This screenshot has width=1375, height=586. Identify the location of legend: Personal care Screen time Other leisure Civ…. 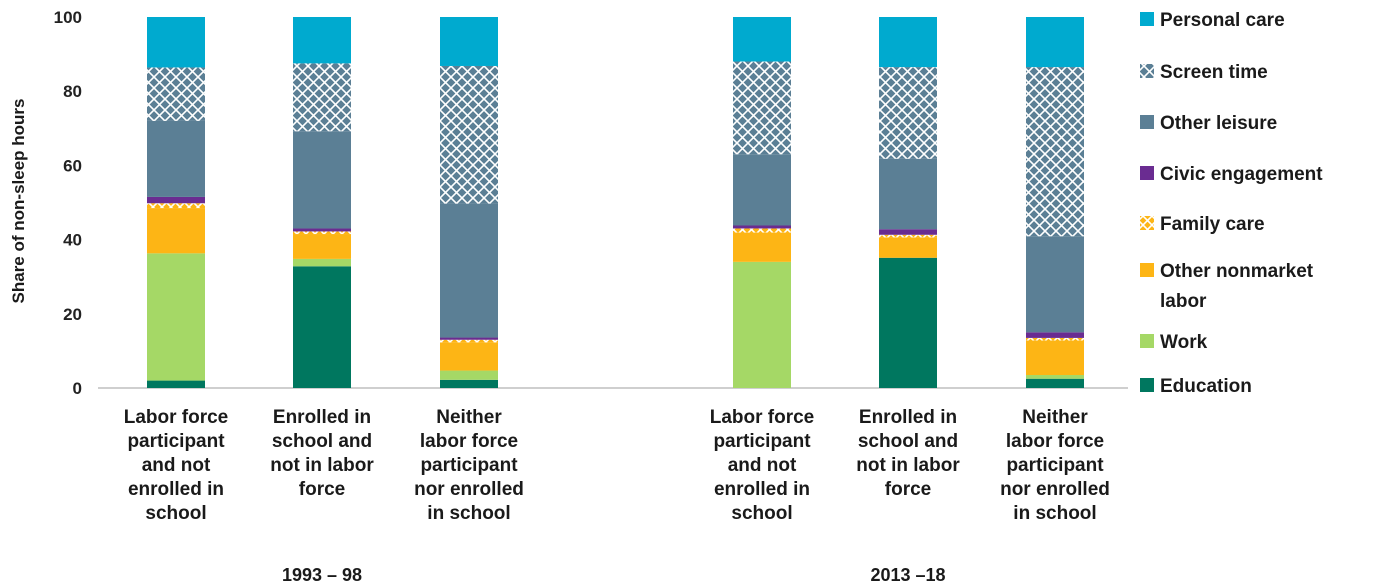
(1231, 203).